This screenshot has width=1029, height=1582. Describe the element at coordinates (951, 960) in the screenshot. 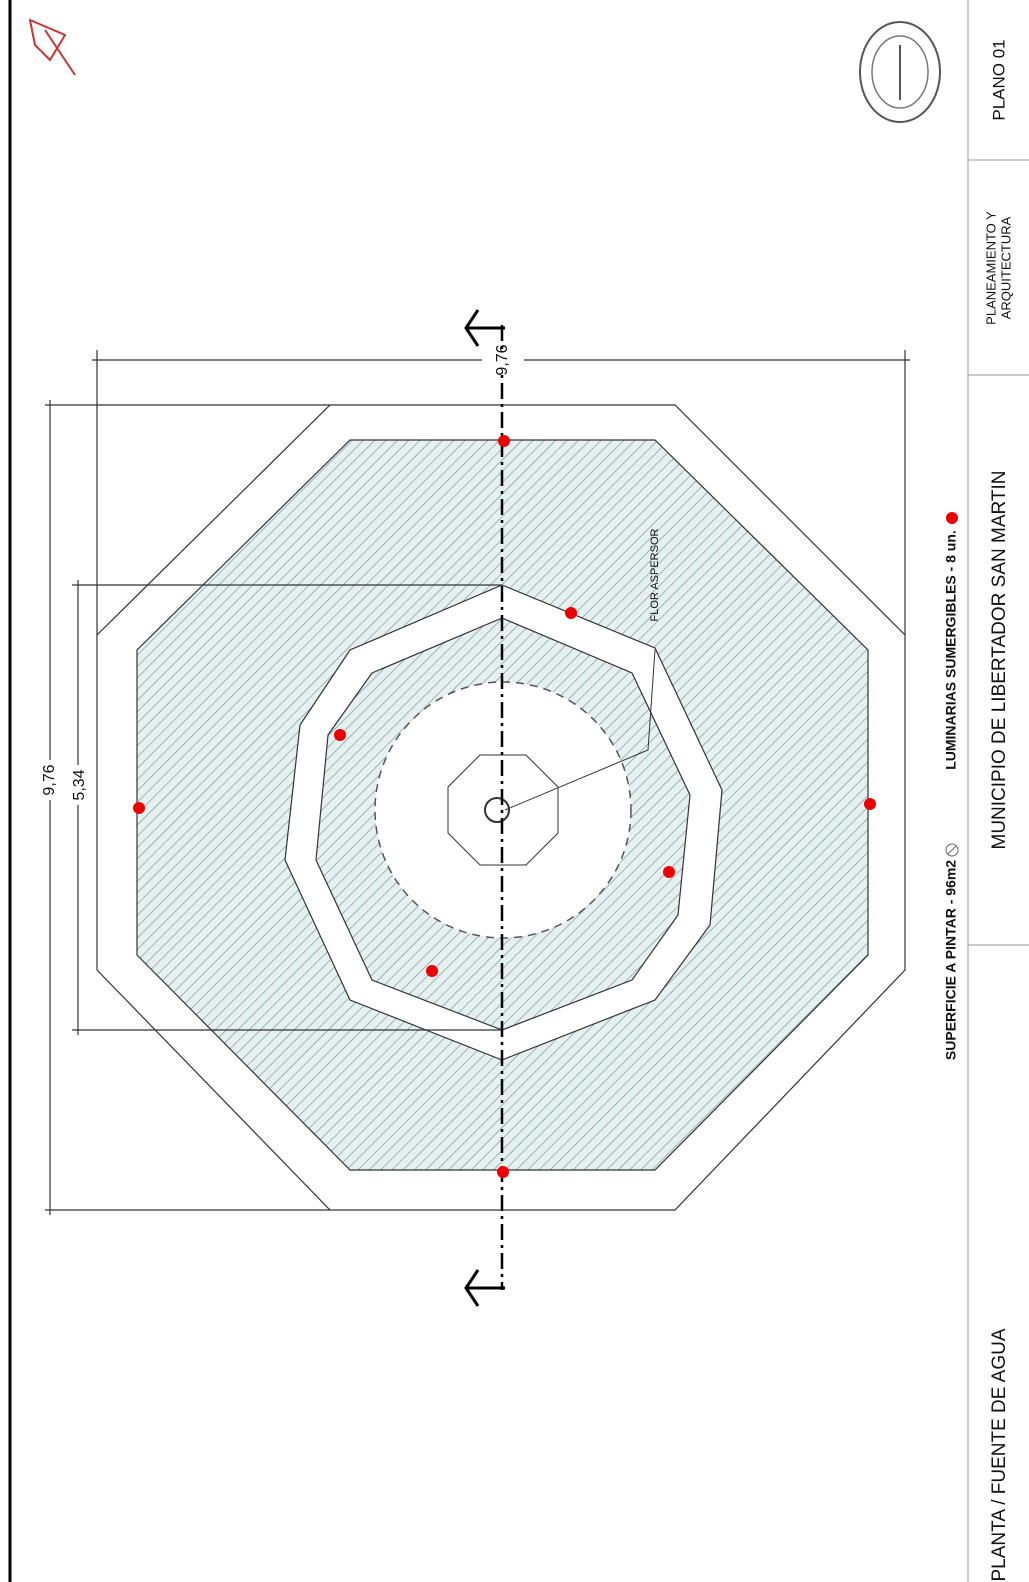

I see `legend-text: SUPERFICIE A PINTAR - 96m2` at that location.